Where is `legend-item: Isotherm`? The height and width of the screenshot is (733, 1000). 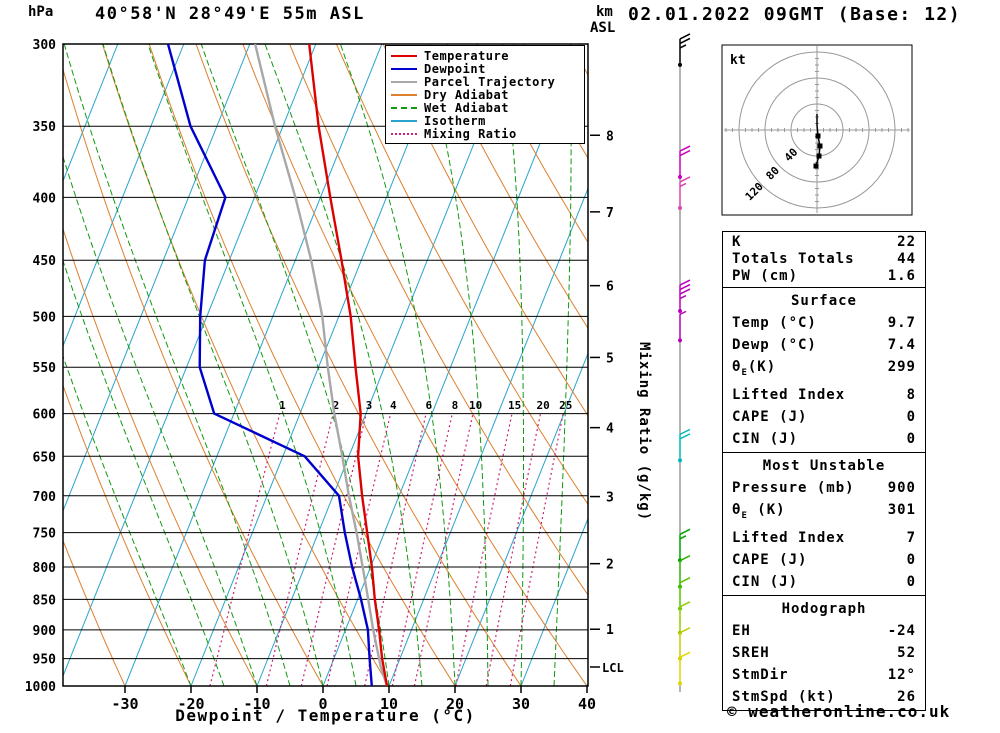 legend-item: Isotherm is located at coordinates (485, 121).